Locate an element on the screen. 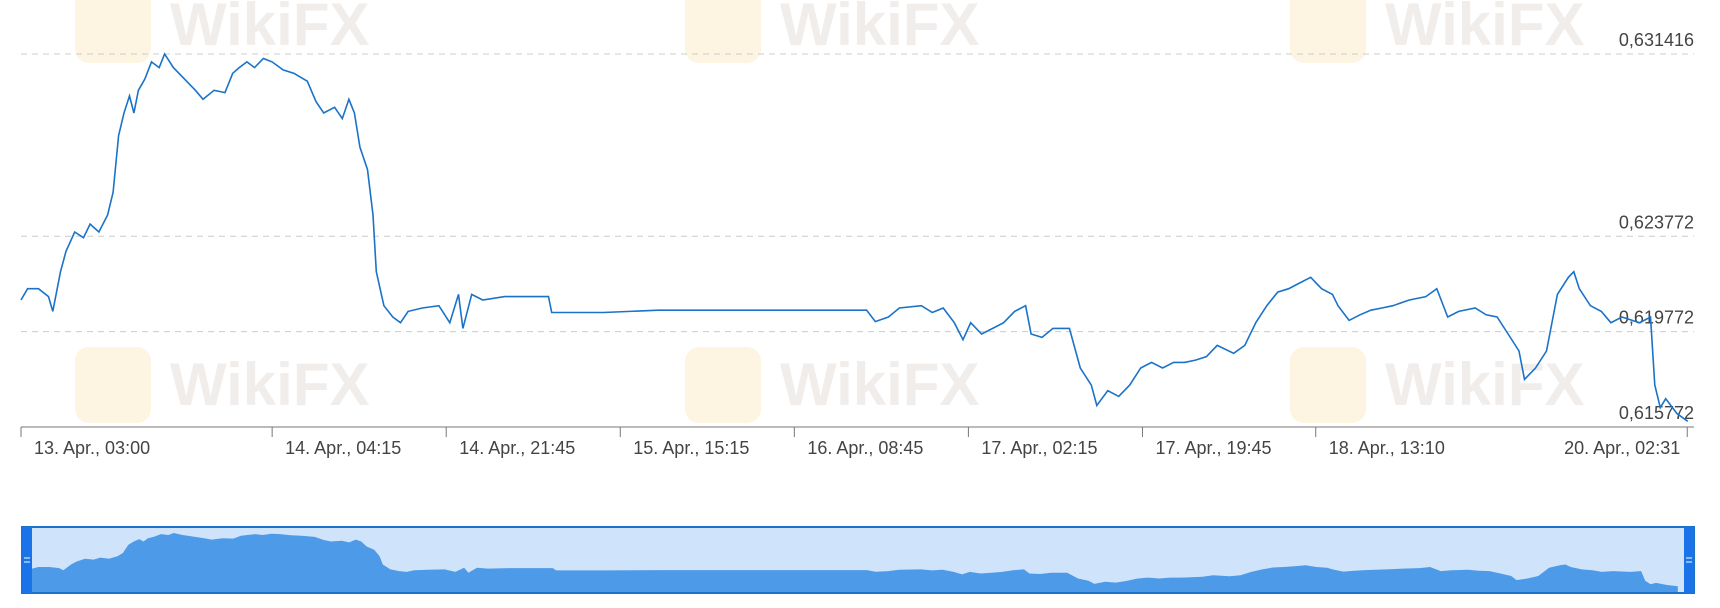  y-tick-label: 0,619772 is located at coordinates (1656, 318).